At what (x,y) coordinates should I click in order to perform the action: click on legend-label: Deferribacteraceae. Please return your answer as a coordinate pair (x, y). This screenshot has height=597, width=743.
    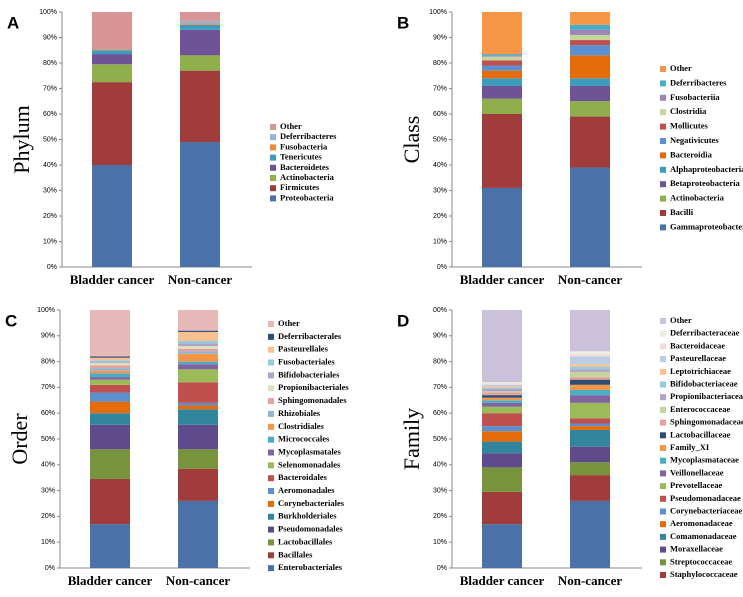
    Looking at the image, I should click on (705, 333).